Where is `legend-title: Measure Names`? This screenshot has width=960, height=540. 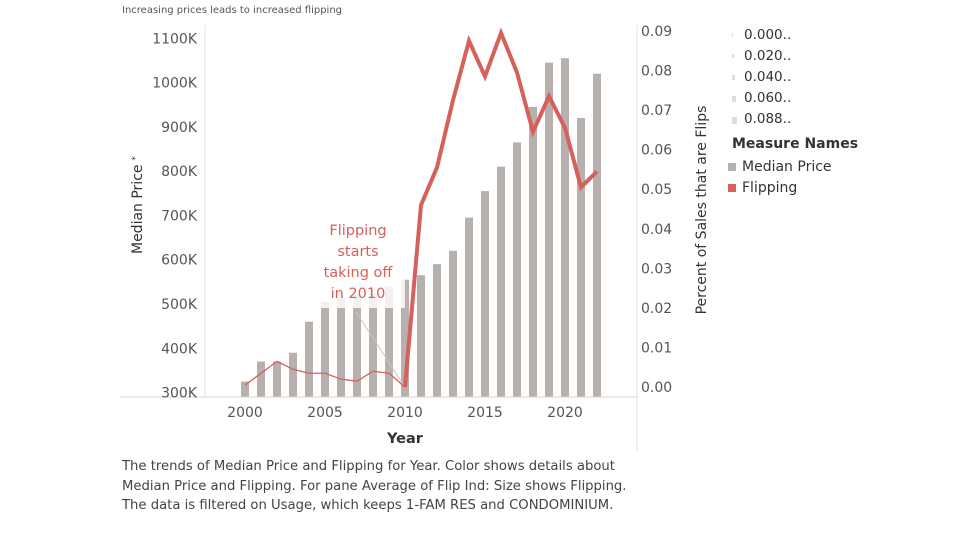 legend-title: Measure Names is located at coordinates (795, 144).